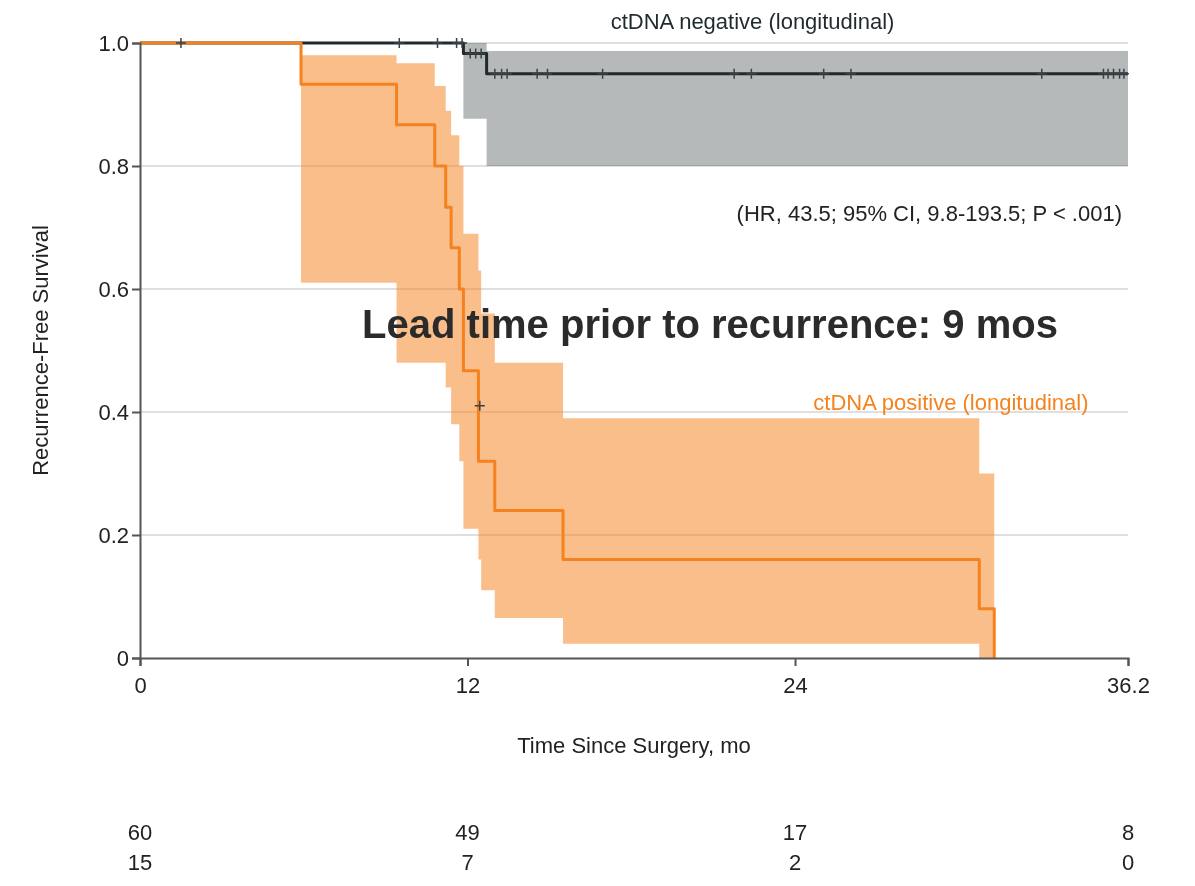 The height and width of the screenshot is (886, 1195). What do you see at coordinates (1128, 832) in the screenshot?
I see `text: 8` at bounding box center [1128, 832].